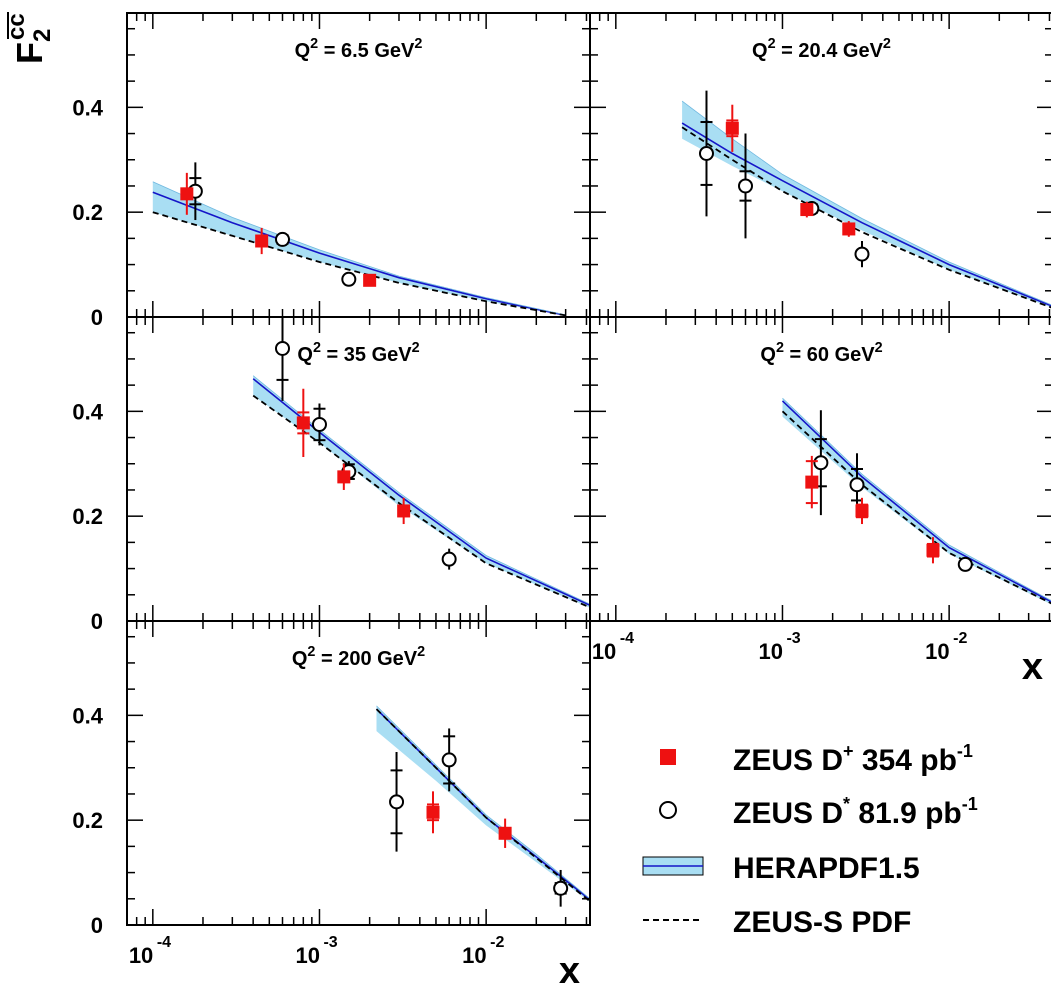 Image resolution: width=1051 pixels, height=996 pixels. I want to click on legend-item-dstar: ZEUS D* 81.9 pb-1, so click(818, 812).